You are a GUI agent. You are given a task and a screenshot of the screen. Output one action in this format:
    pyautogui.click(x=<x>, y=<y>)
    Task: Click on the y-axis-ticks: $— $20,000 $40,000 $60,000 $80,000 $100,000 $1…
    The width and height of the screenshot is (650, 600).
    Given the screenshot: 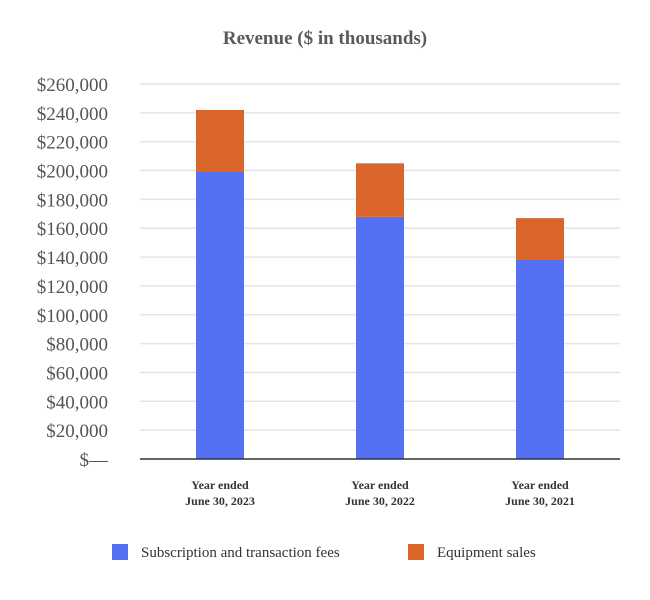 What is the action you would take?
    pyautogui.click(x=73, y=273)
    